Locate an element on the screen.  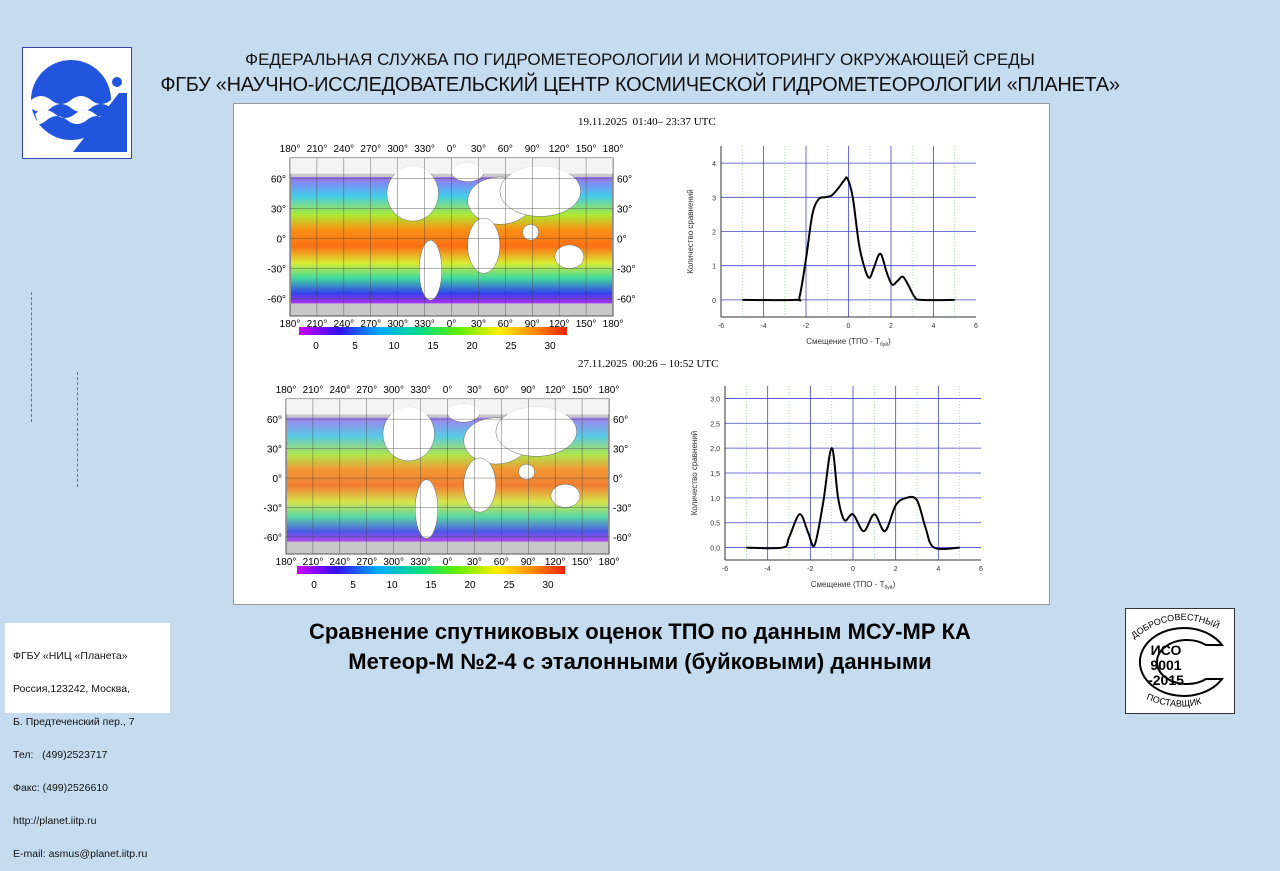
y-tick-label: 0 is located at coordinates (714, 301).